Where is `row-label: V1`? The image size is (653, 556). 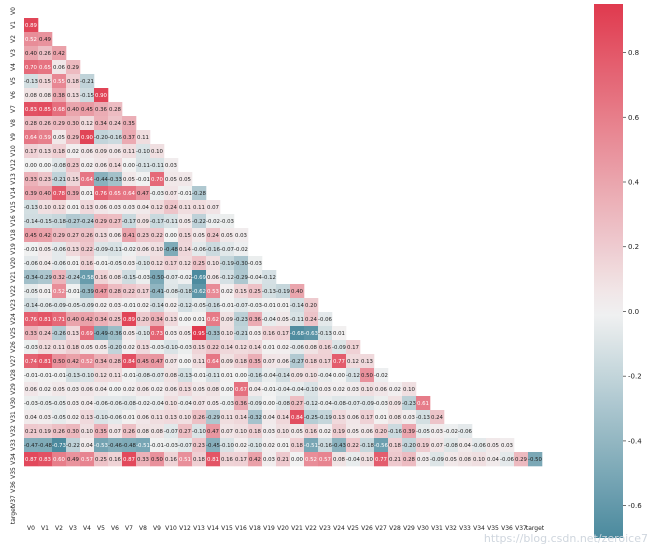
row-label: V1 is located at coordinates (13, 25).